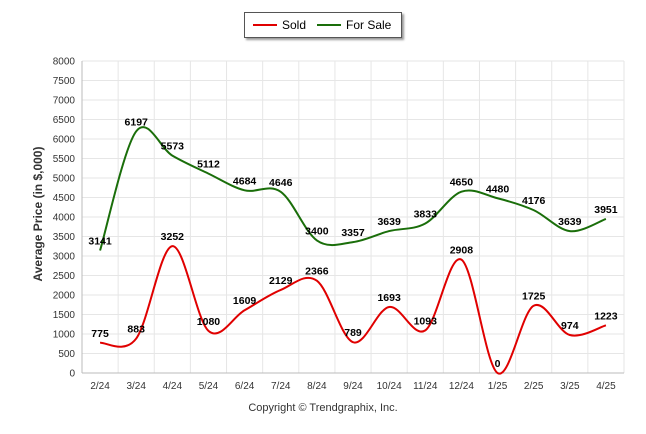 This screenshot has height=434, width=646. What do you see at coordinates (137, 122) in the screenshot?
I see `data-label-for-sale: 6197` at bounding box center [137, 122].